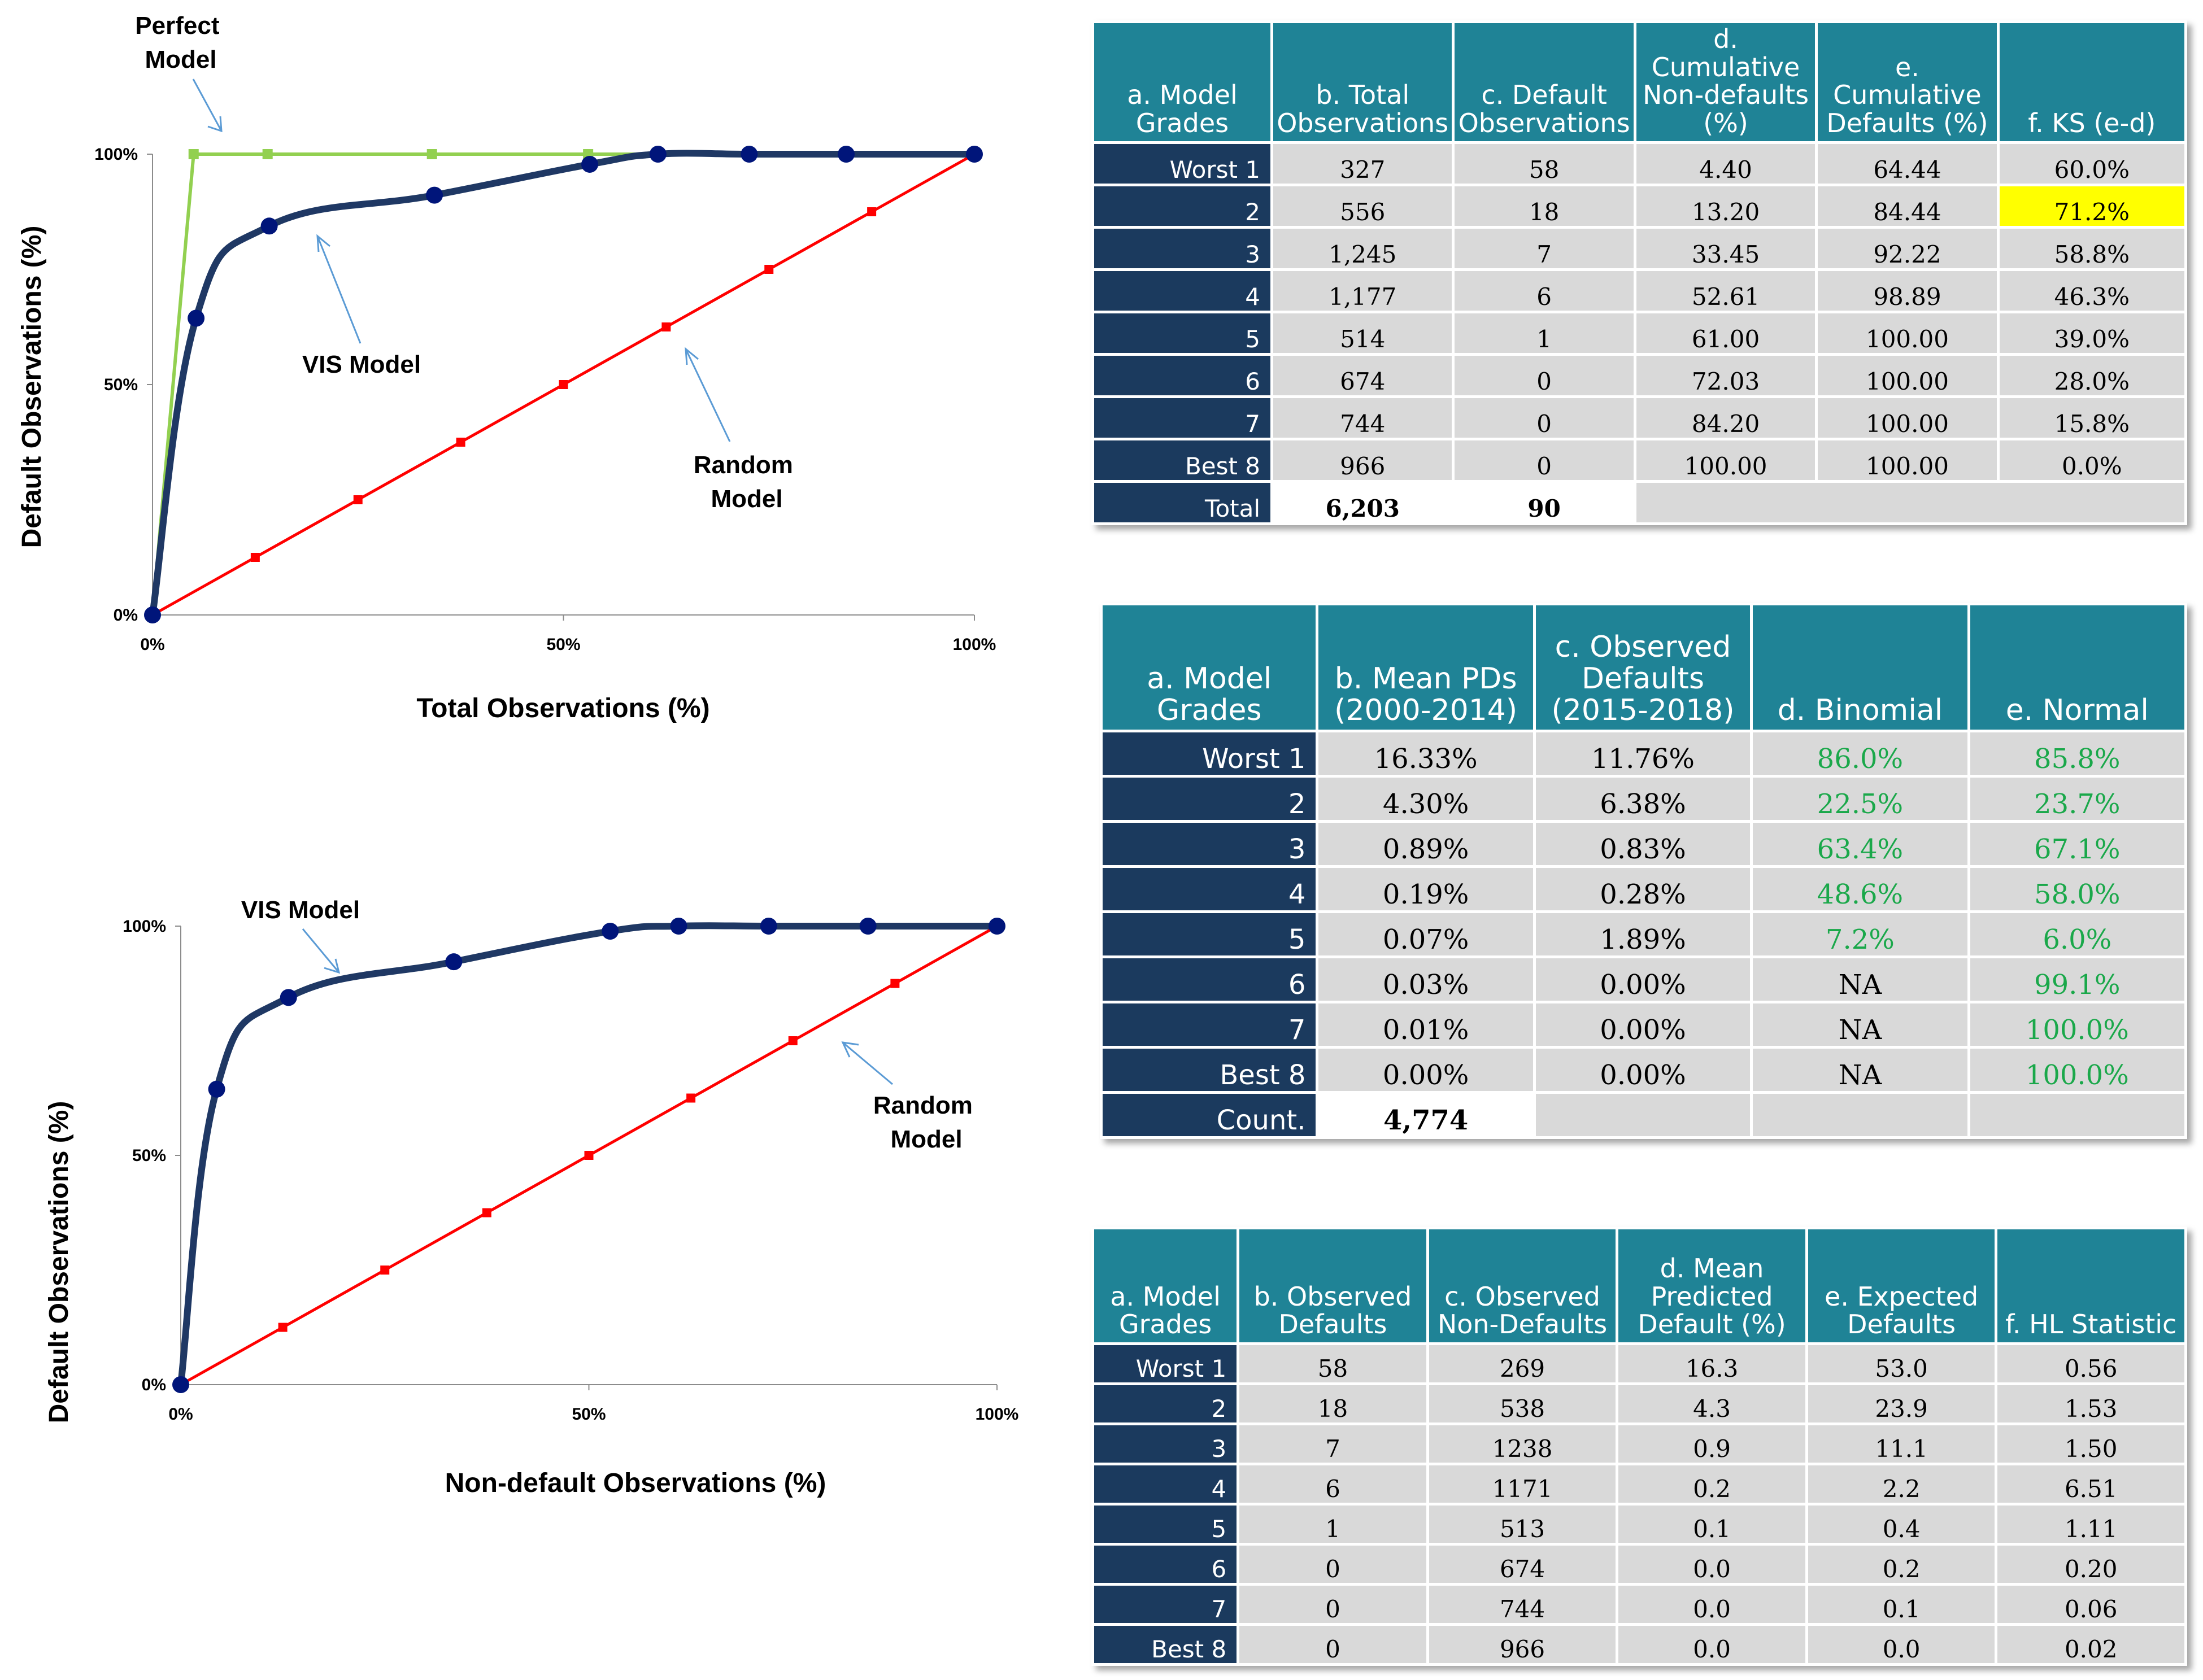  What do you see at coordinates (300, 910) in the screenshot?
I see `annotation-vis-model: VIS Model` at bounding box center [300, 910].